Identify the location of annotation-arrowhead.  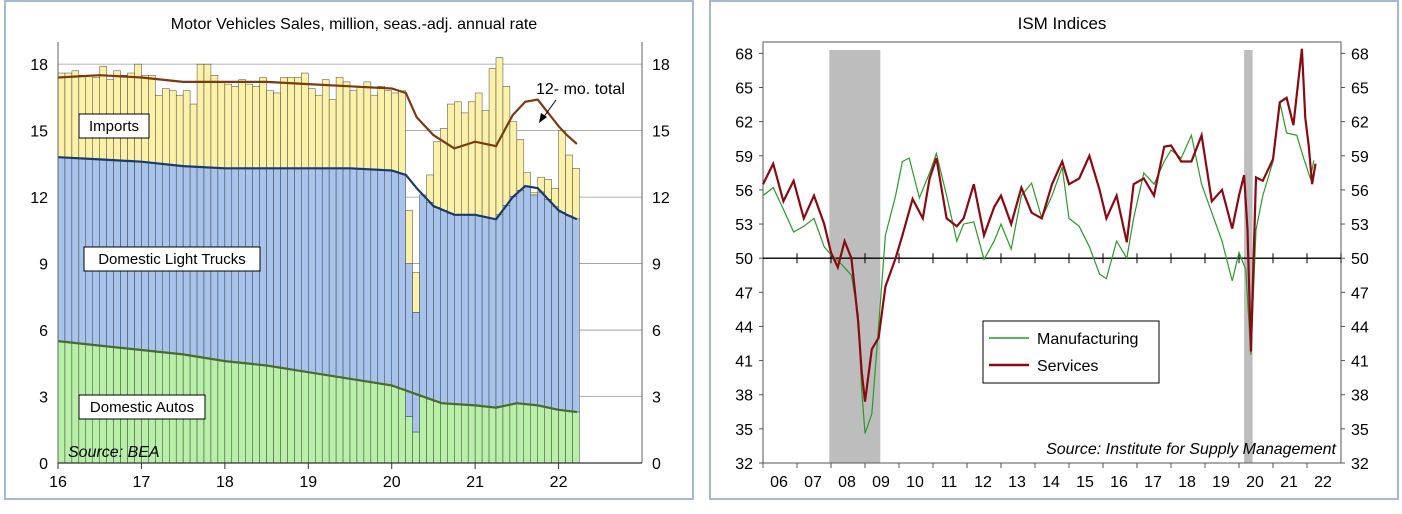
(543, 118).